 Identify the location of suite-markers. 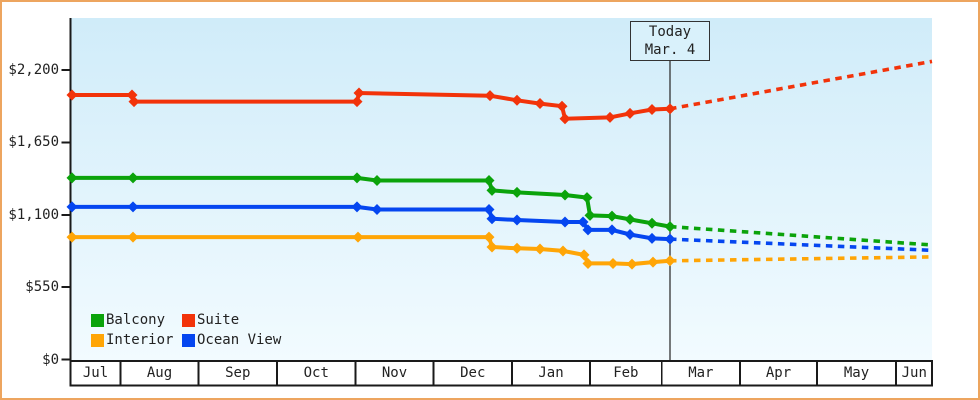
(371, 106).